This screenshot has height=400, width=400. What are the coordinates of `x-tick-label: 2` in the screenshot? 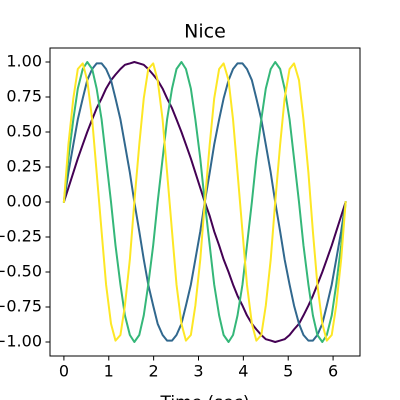 It's located at (154, 371).